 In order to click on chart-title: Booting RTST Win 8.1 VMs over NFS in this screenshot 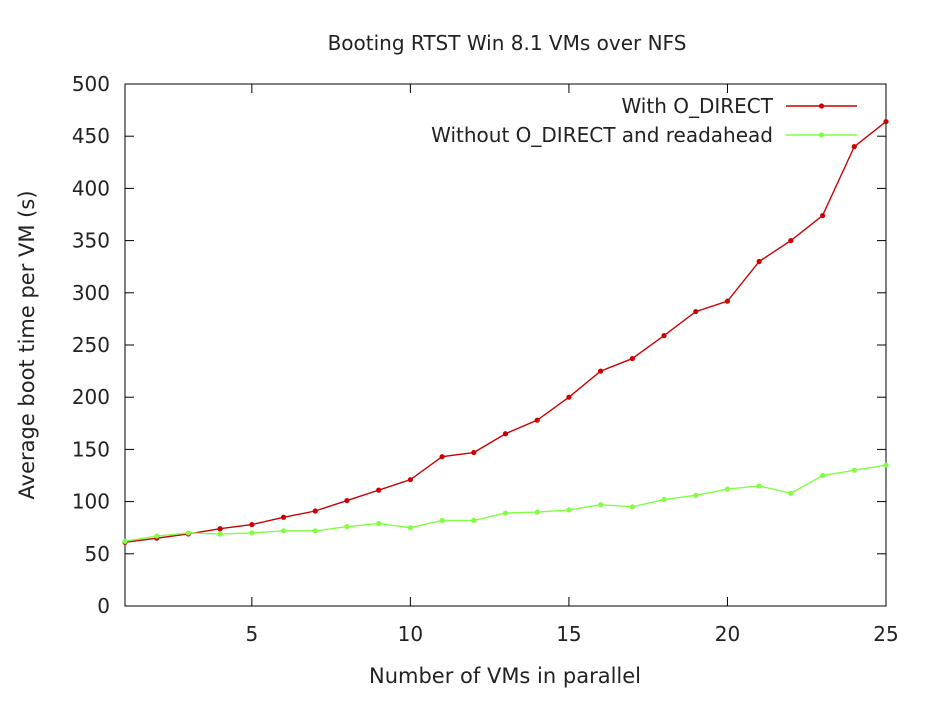, I will do `click(507, 43)`.